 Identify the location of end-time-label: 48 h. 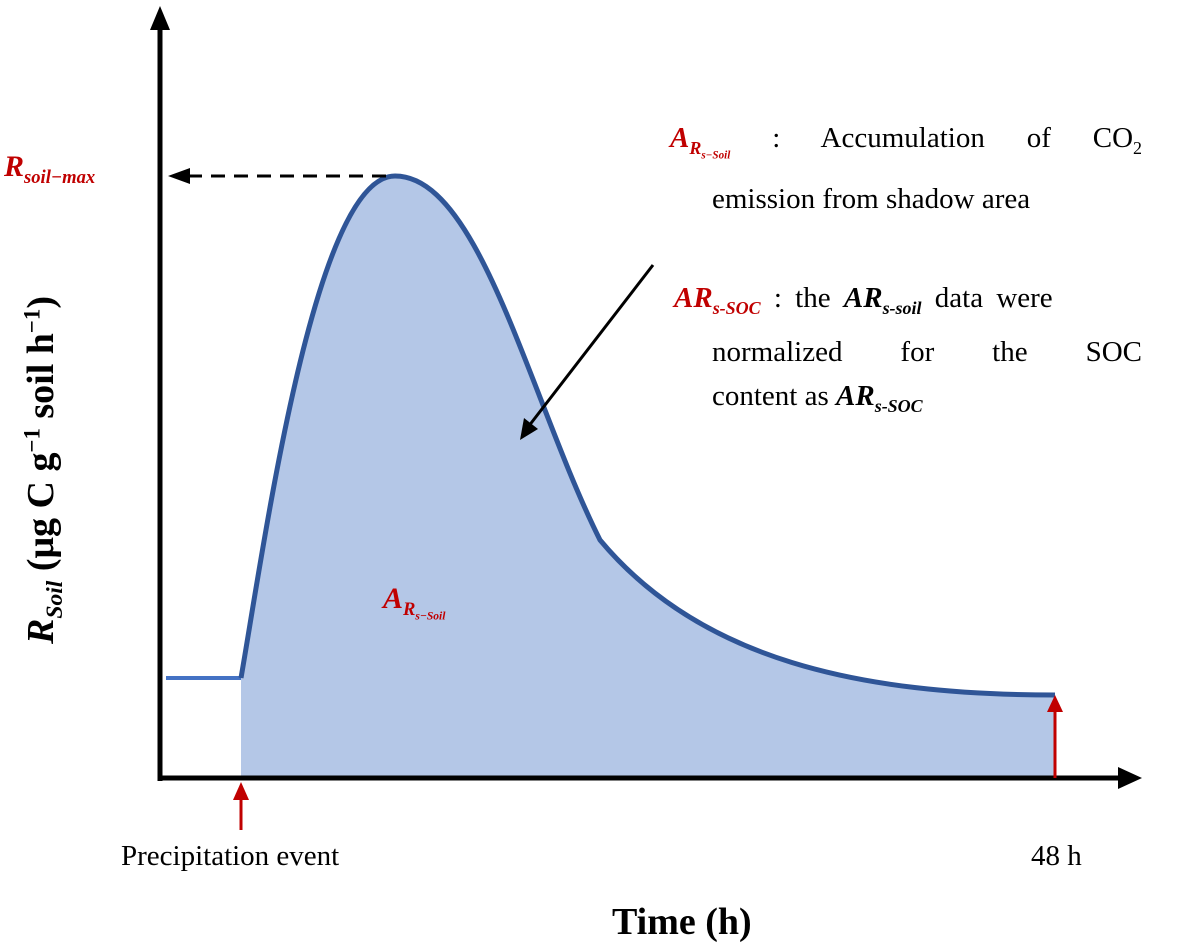
(1056, 856).